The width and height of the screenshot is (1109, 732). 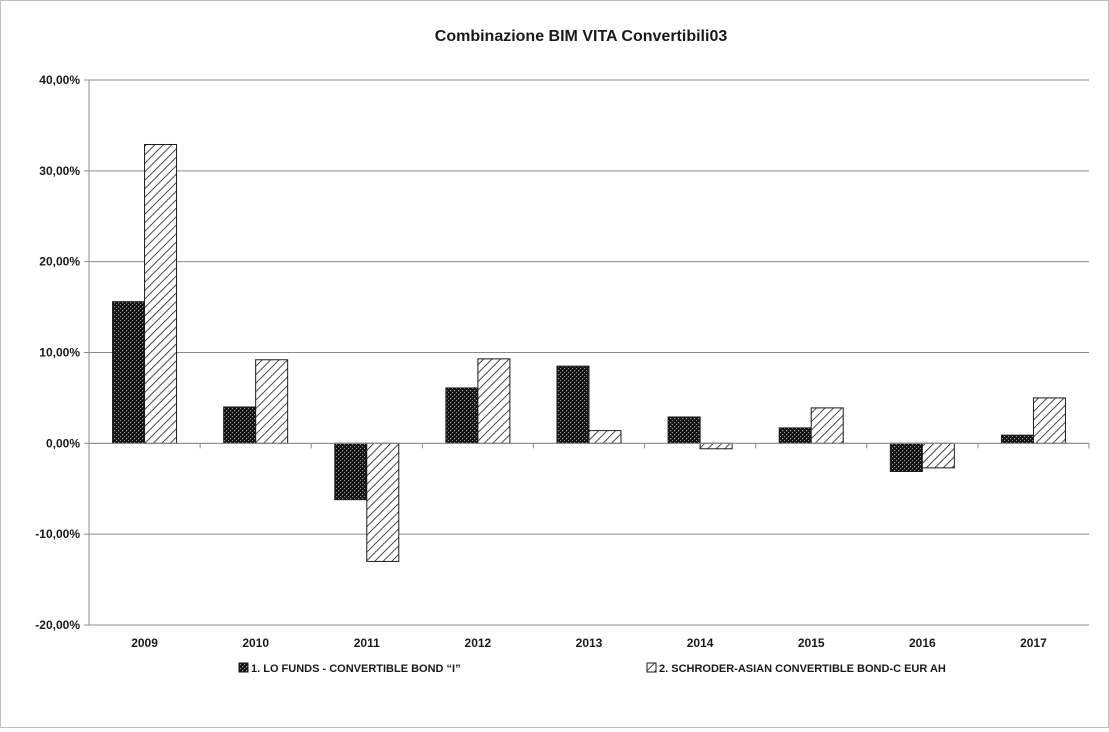 I want to click on y-tick-label: 0,00%, so click(x=63, y=443).